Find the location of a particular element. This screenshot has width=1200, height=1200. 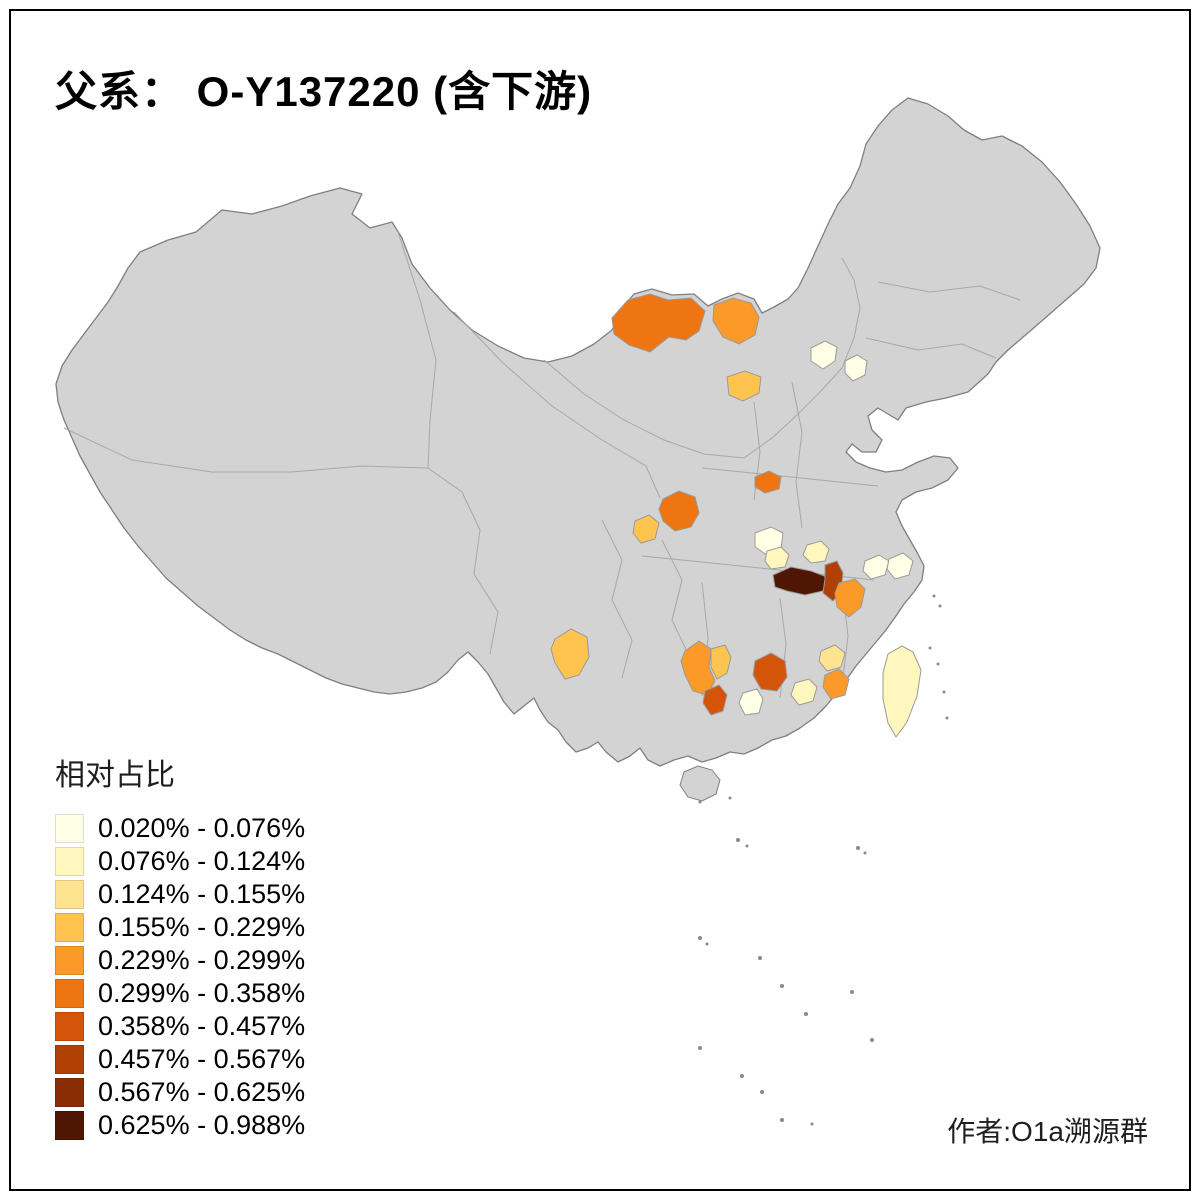

legend-title: 相对占比 is located at coordinates (115, 775).